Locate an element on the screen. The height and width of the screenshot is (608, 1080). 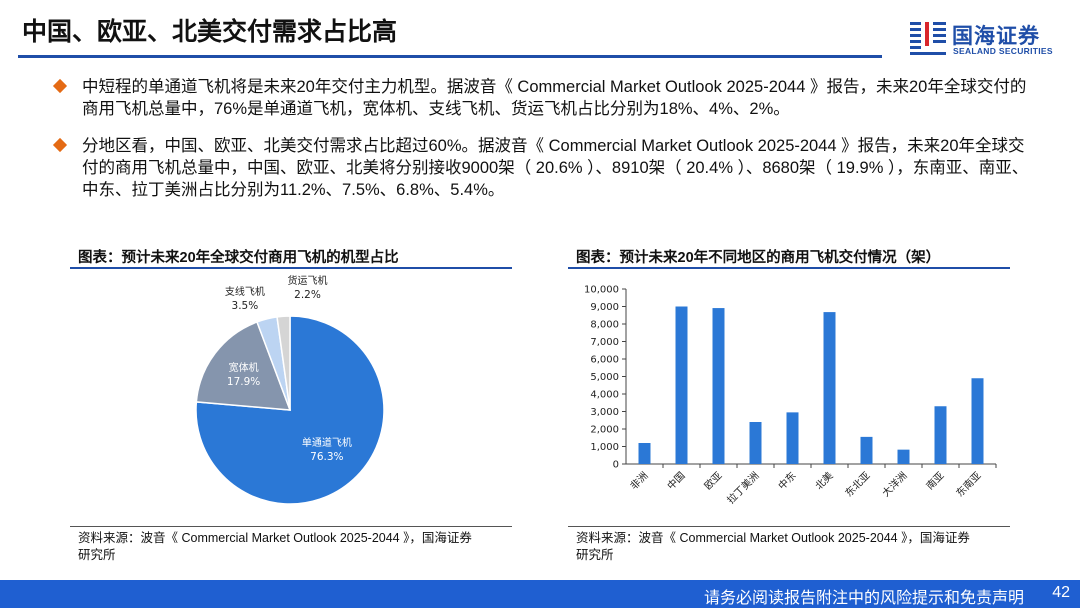
right-panel-top-rule is located at coordinates (789, 268).